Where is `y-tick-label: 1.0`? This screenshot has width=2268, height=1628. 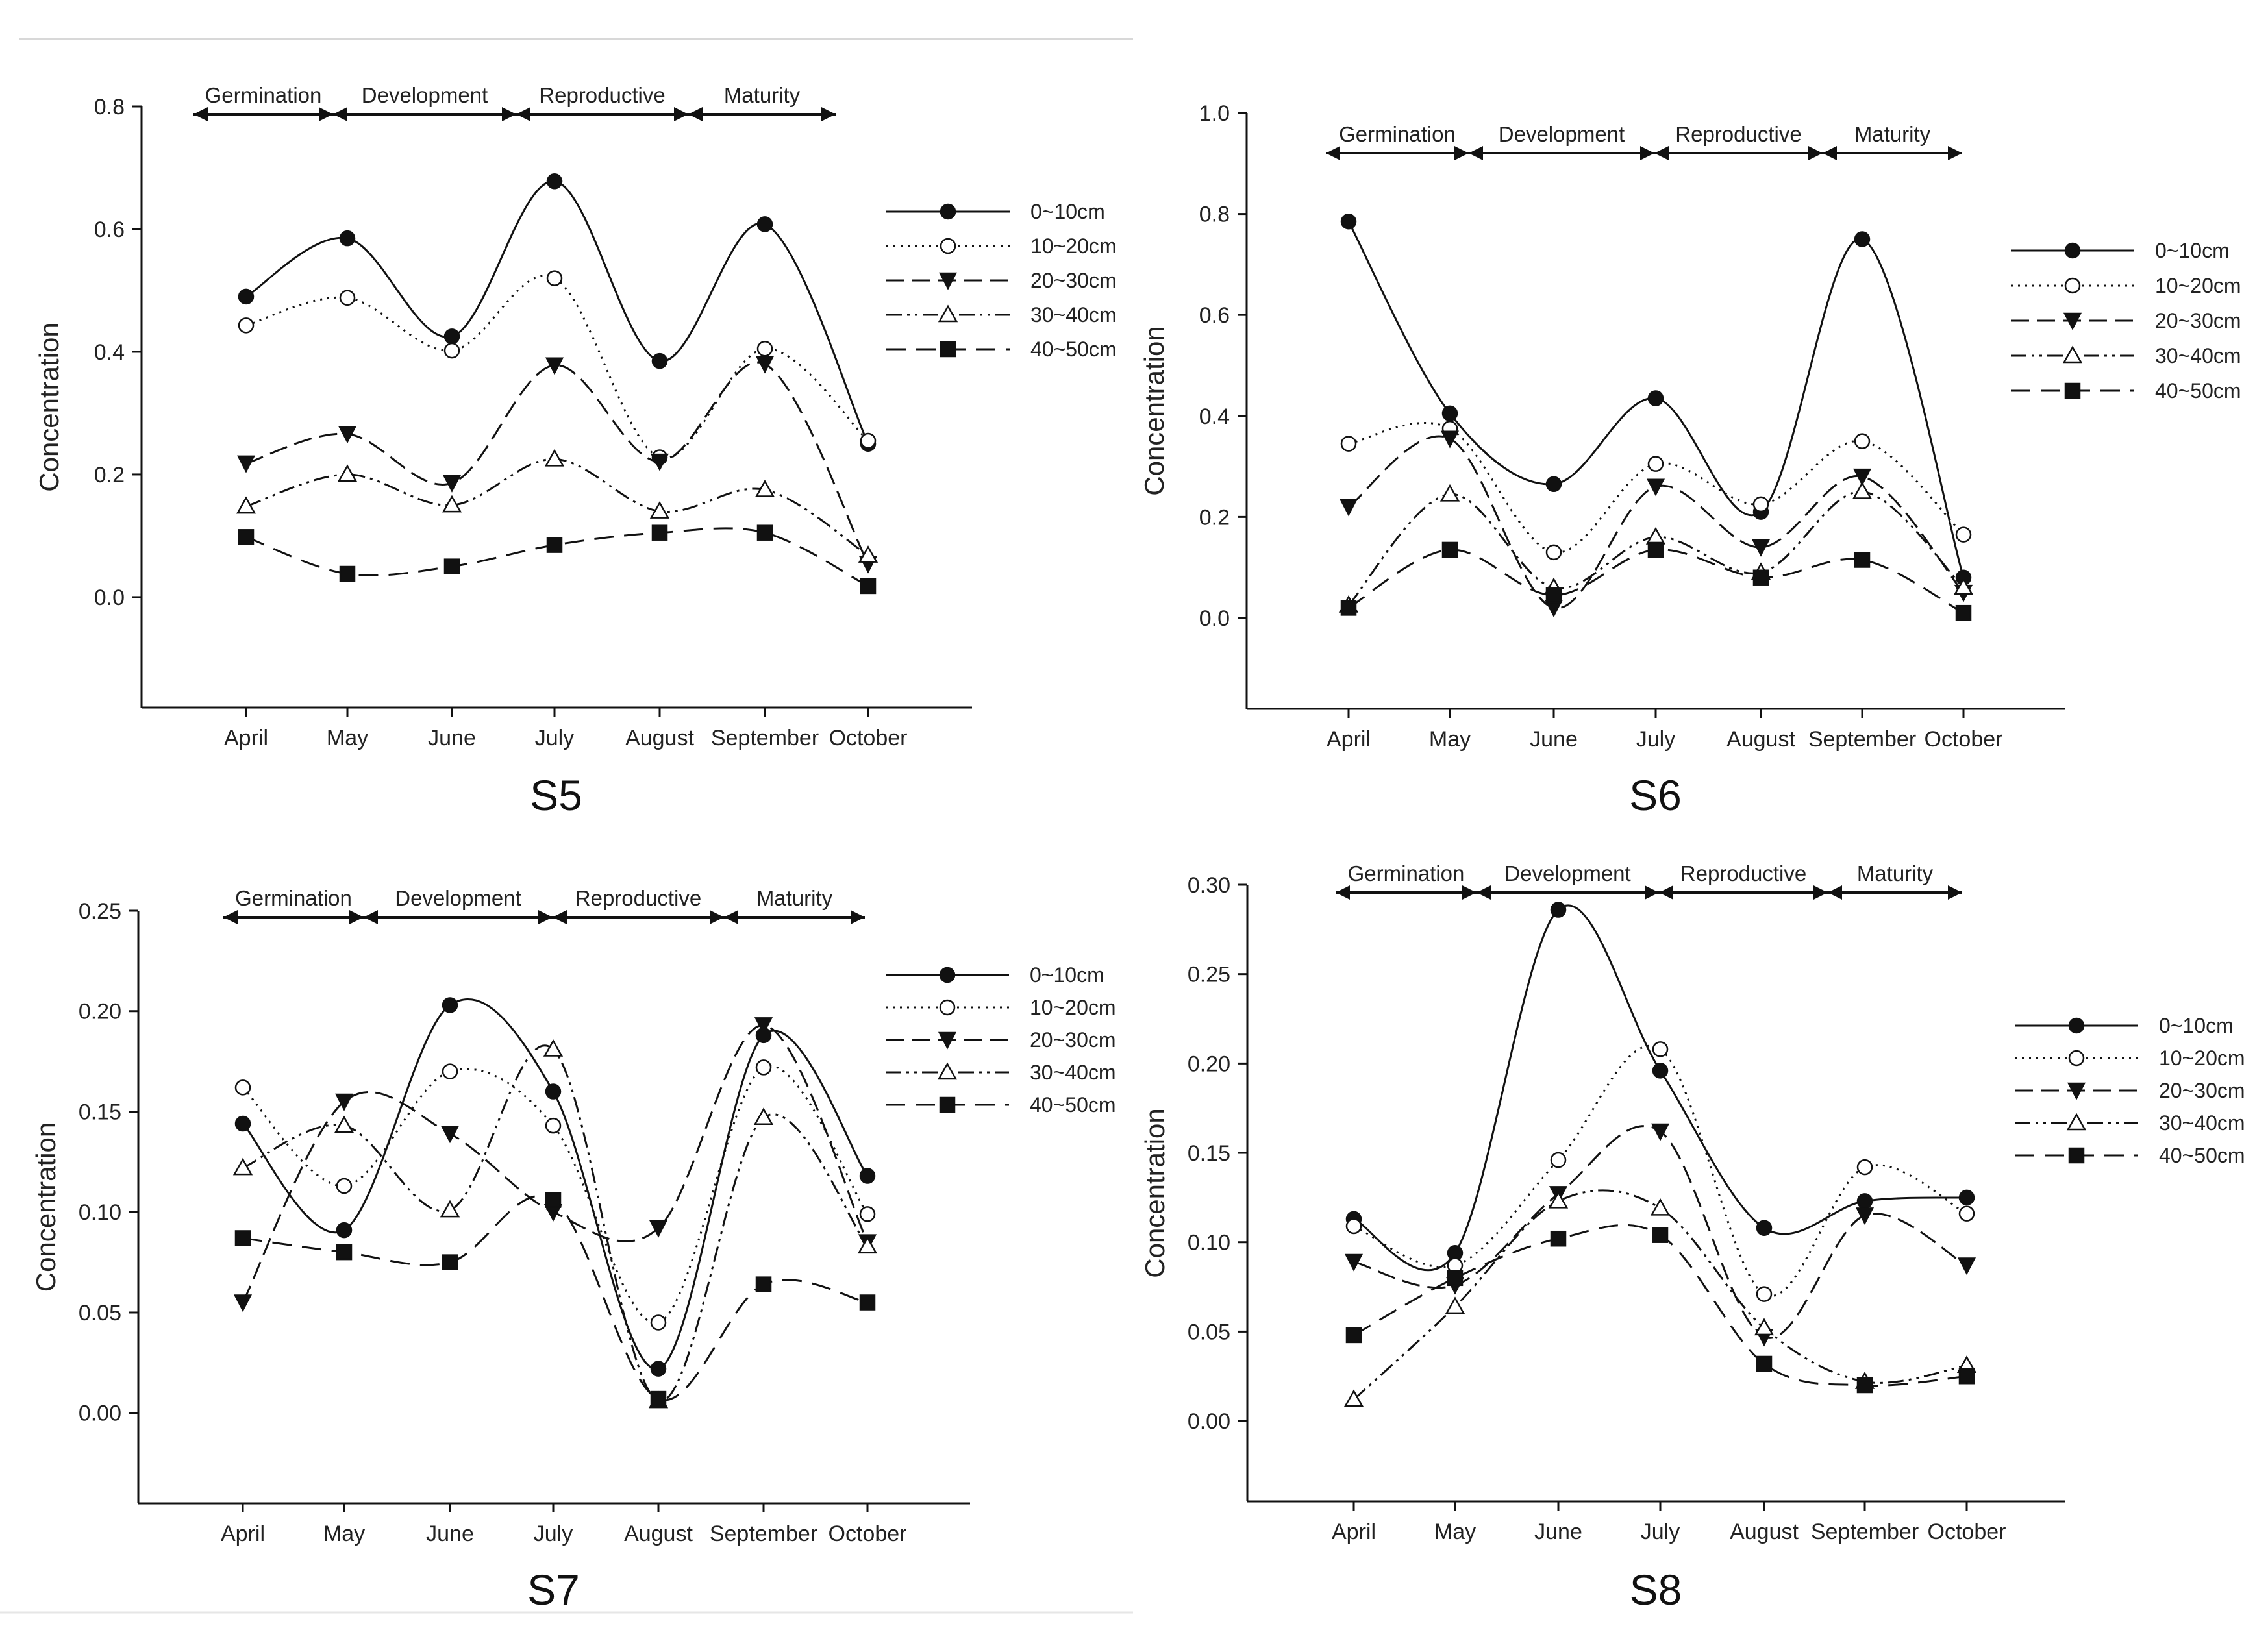
y-tick-label: 1.0 is located at coordinates (1214, 113).